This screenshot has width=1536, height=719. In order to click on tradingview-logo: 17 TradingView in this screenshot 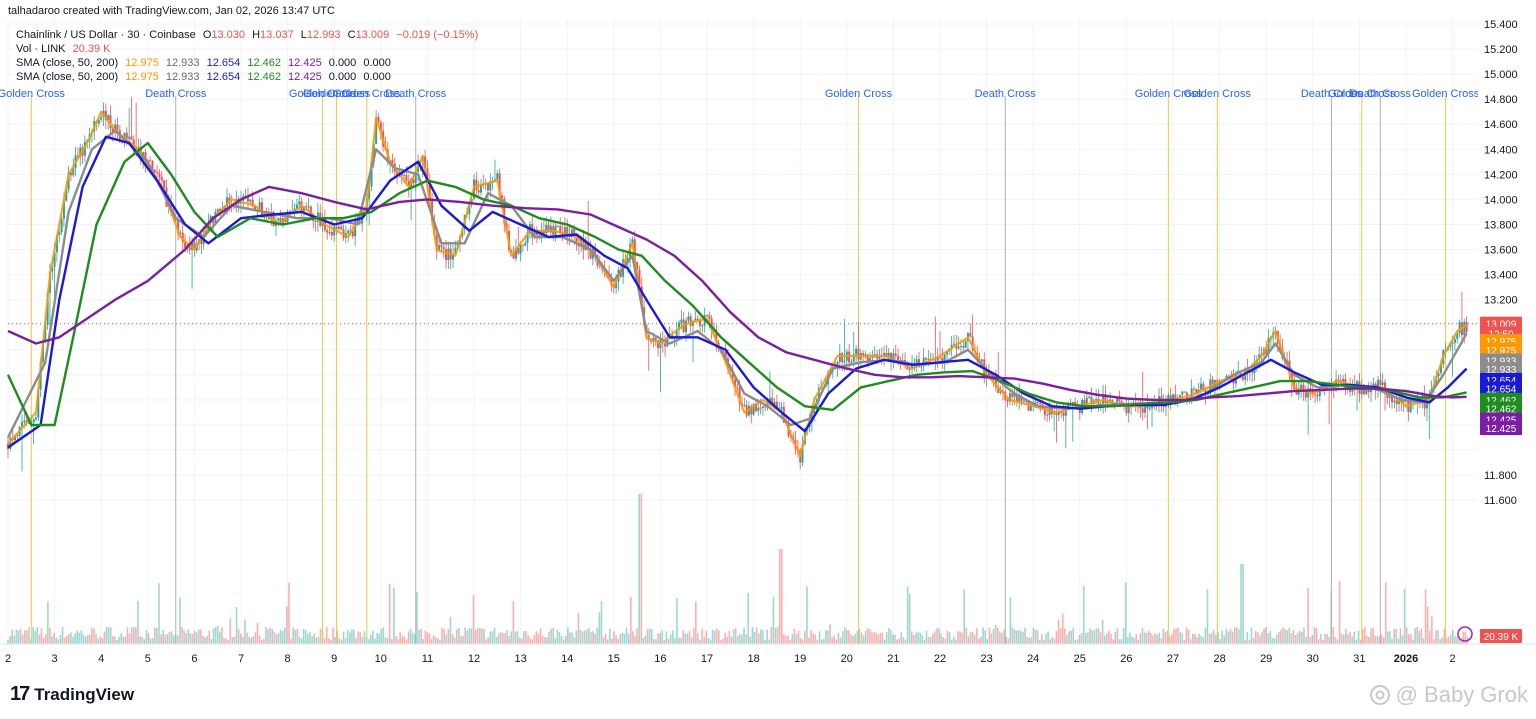, I will do `click(72, 694)`.